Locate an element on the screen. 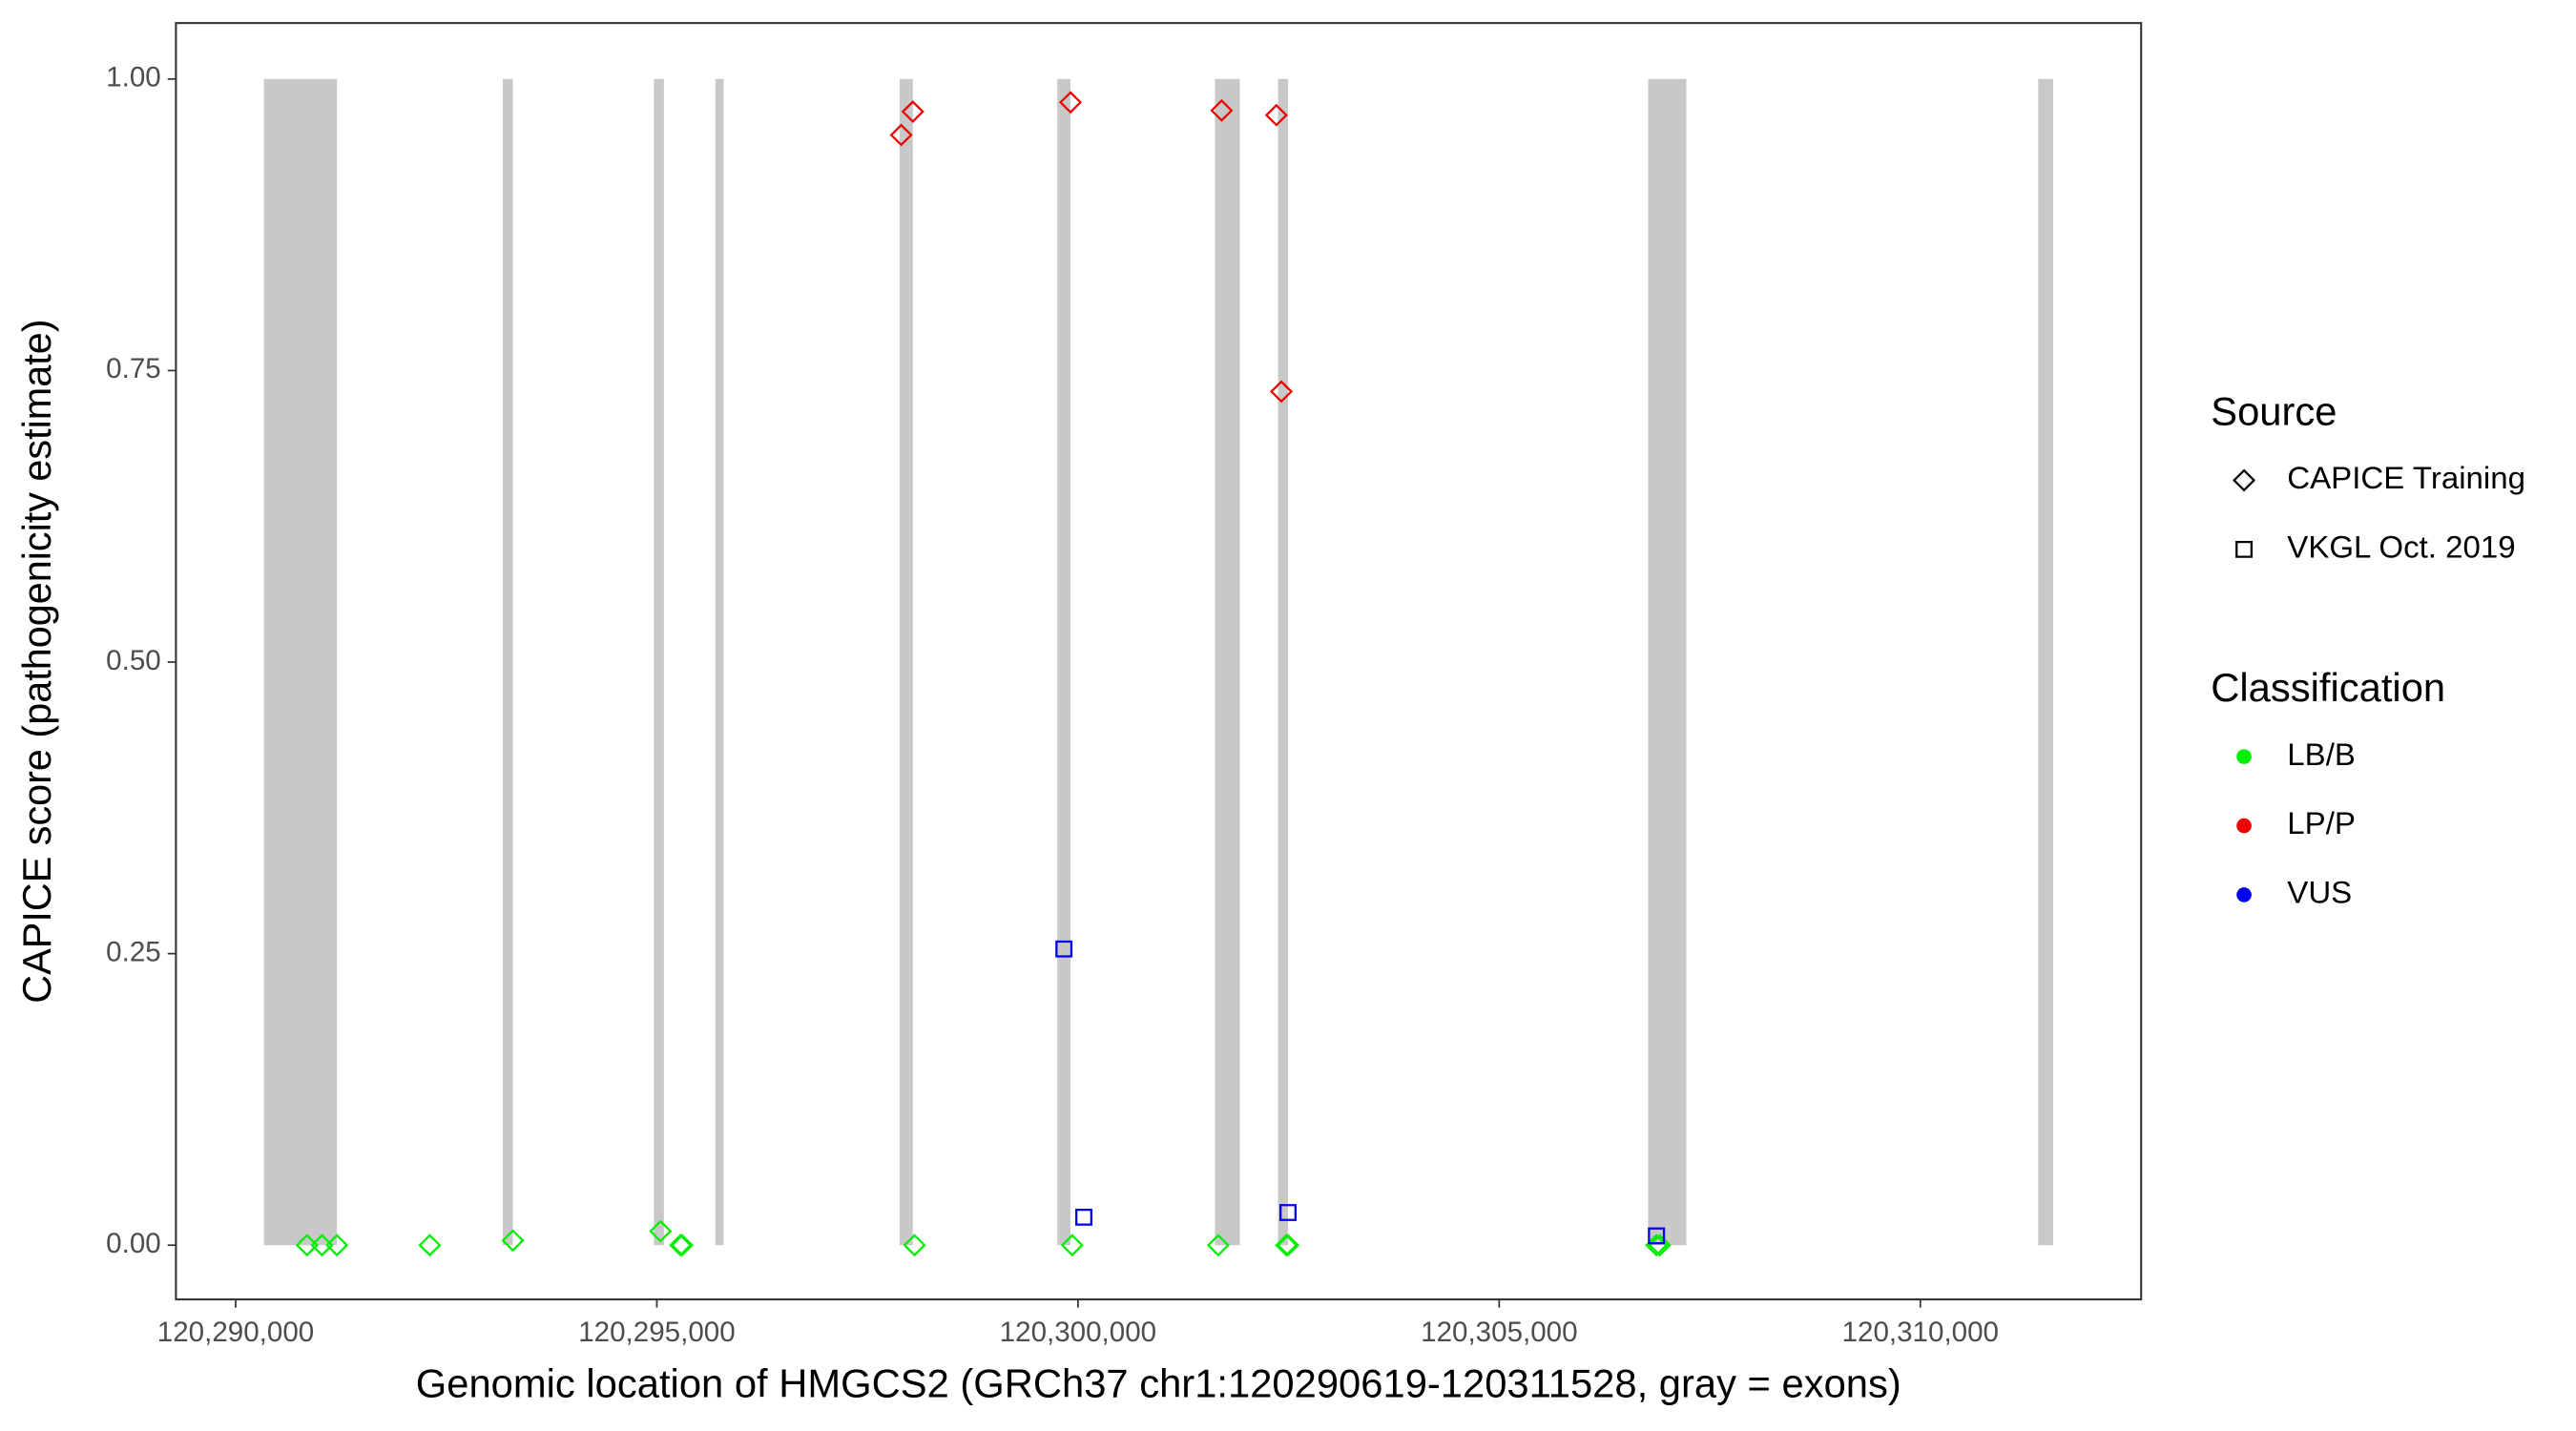  x-tick-label: 120,290,000 is located at coordinates (235, 1332).